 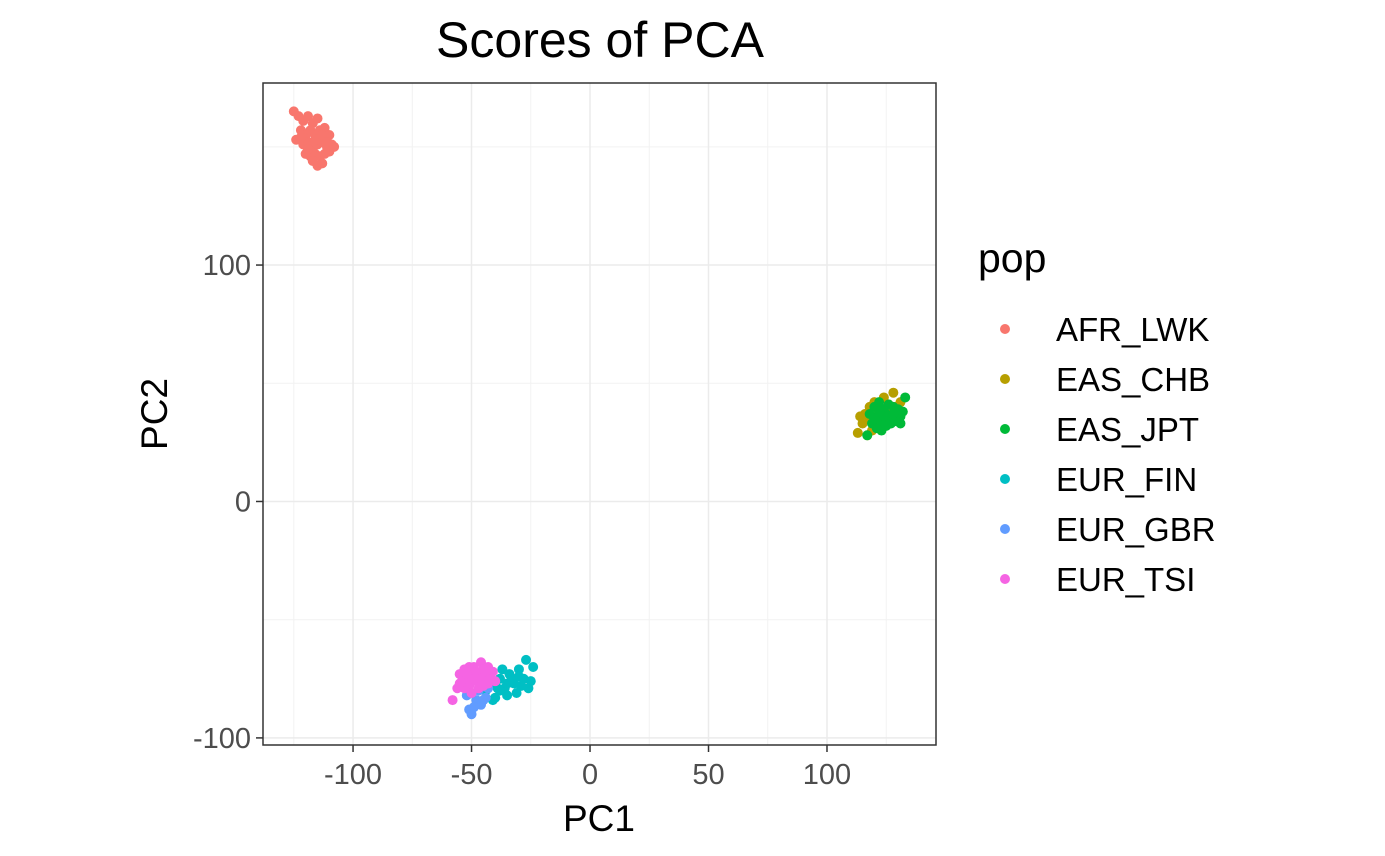 I want to click on legend-label: AFR_LWK, so click(x=1132, y=329).